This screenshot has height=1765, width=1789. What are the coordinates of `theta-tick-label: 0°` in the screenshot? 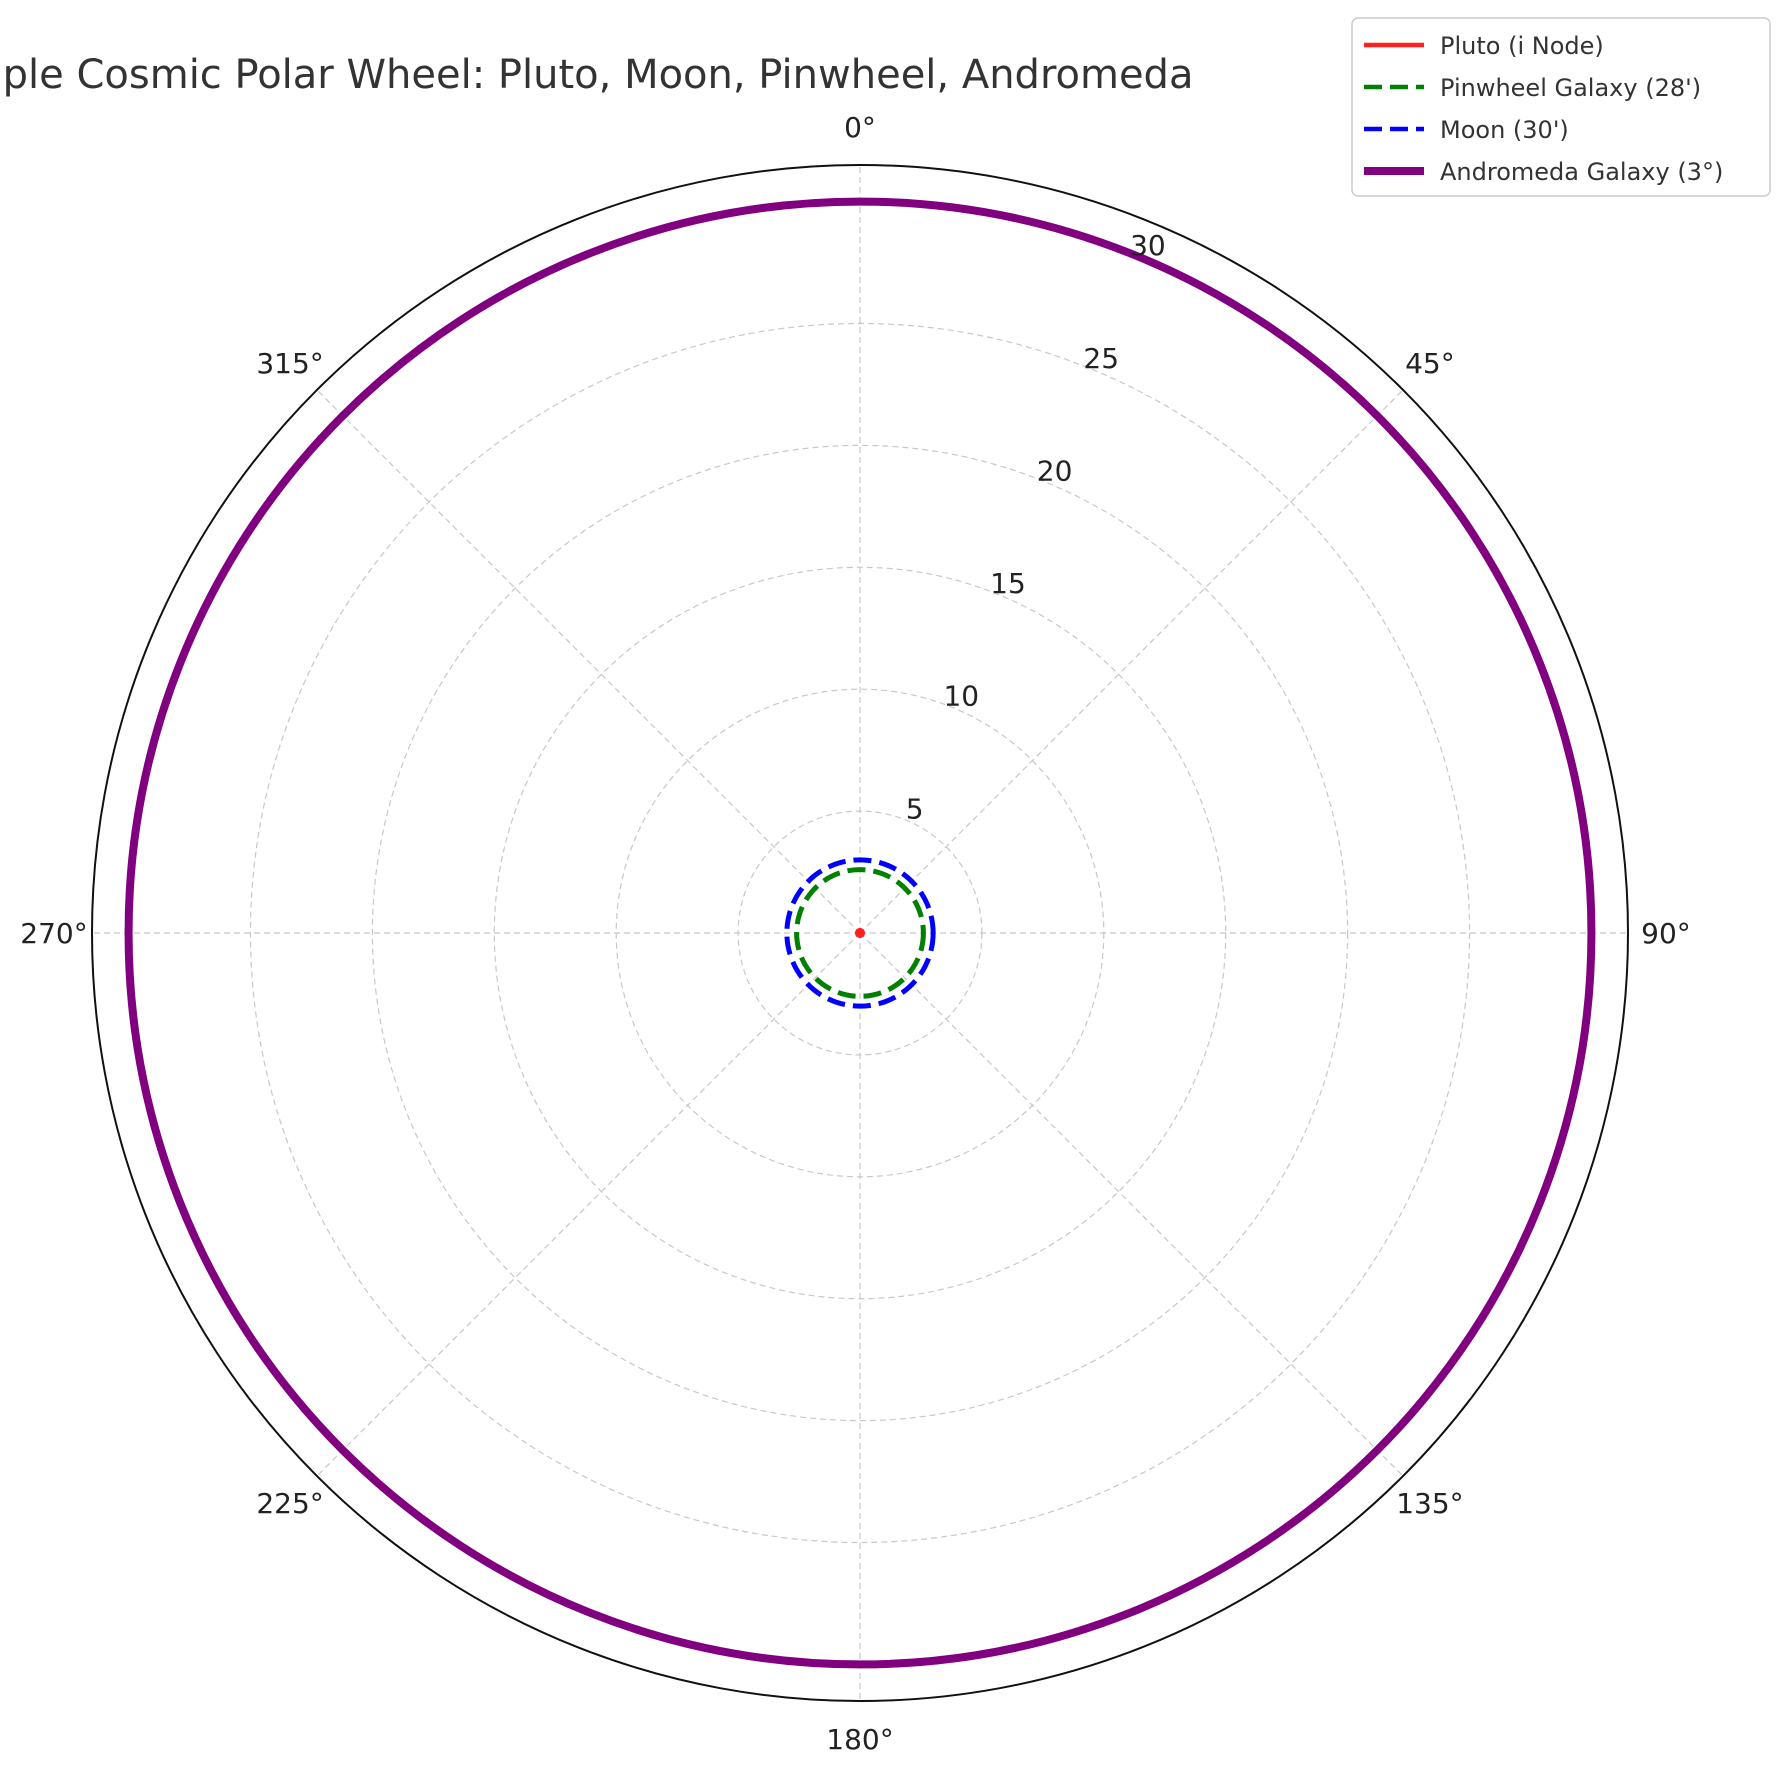 It's located at (860, 127).